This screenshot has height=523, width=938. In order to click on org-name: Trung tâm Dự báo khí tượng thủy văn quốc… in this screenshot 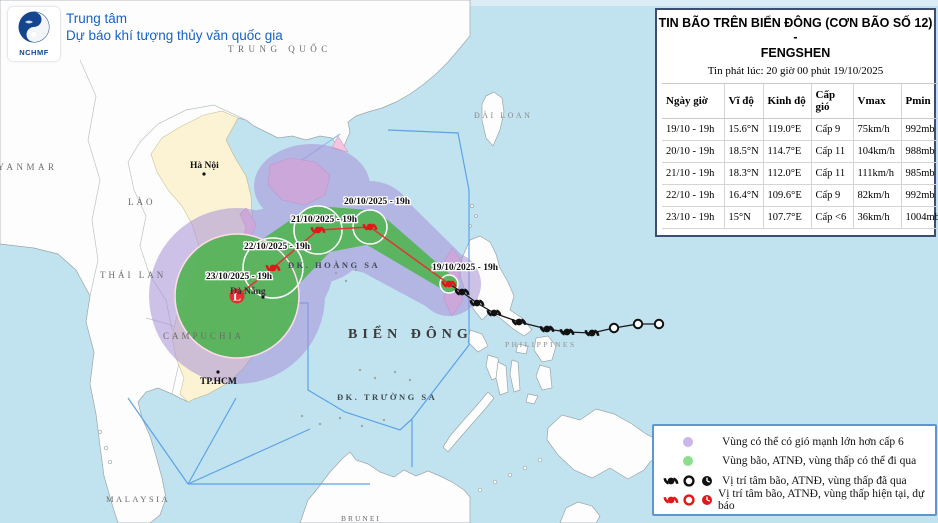, I will do `click(174, 27)`.